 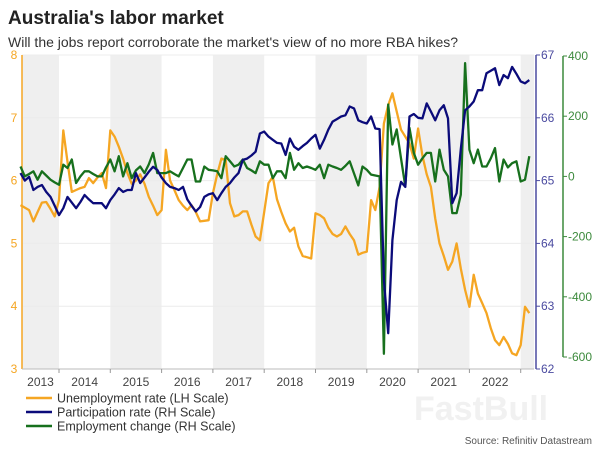 What do you see at coordinates (143, 399) in the screenshot?
I see `legend-label: Unemployment rate (LH Scale)` at bounding box center [143, 399].